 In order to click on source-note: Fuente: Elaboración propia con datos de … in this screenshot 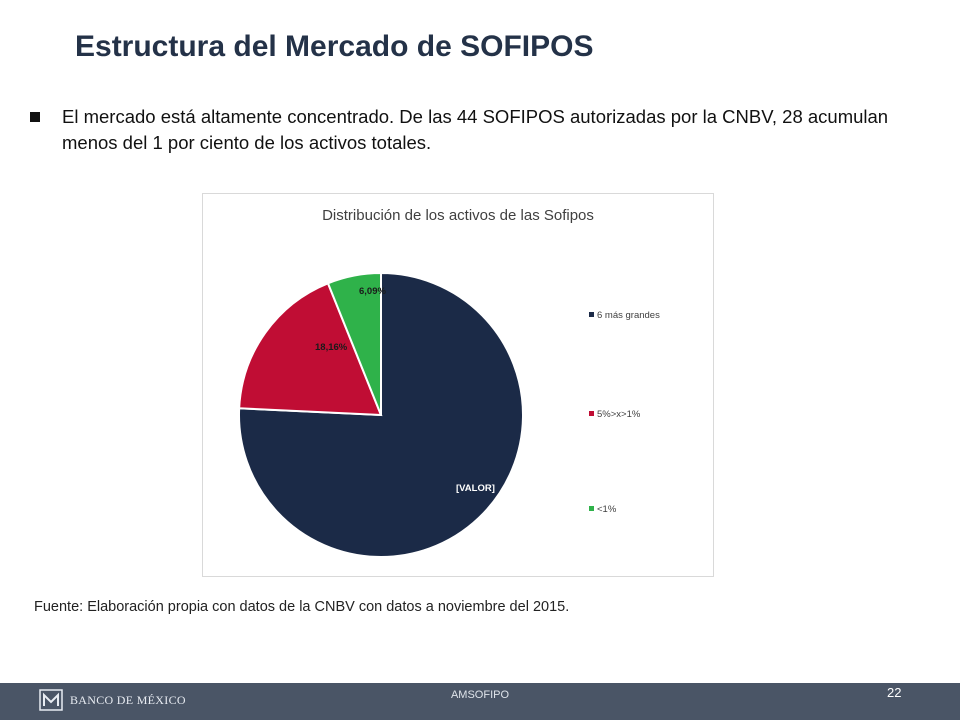, I will do `click(302, 607)`.